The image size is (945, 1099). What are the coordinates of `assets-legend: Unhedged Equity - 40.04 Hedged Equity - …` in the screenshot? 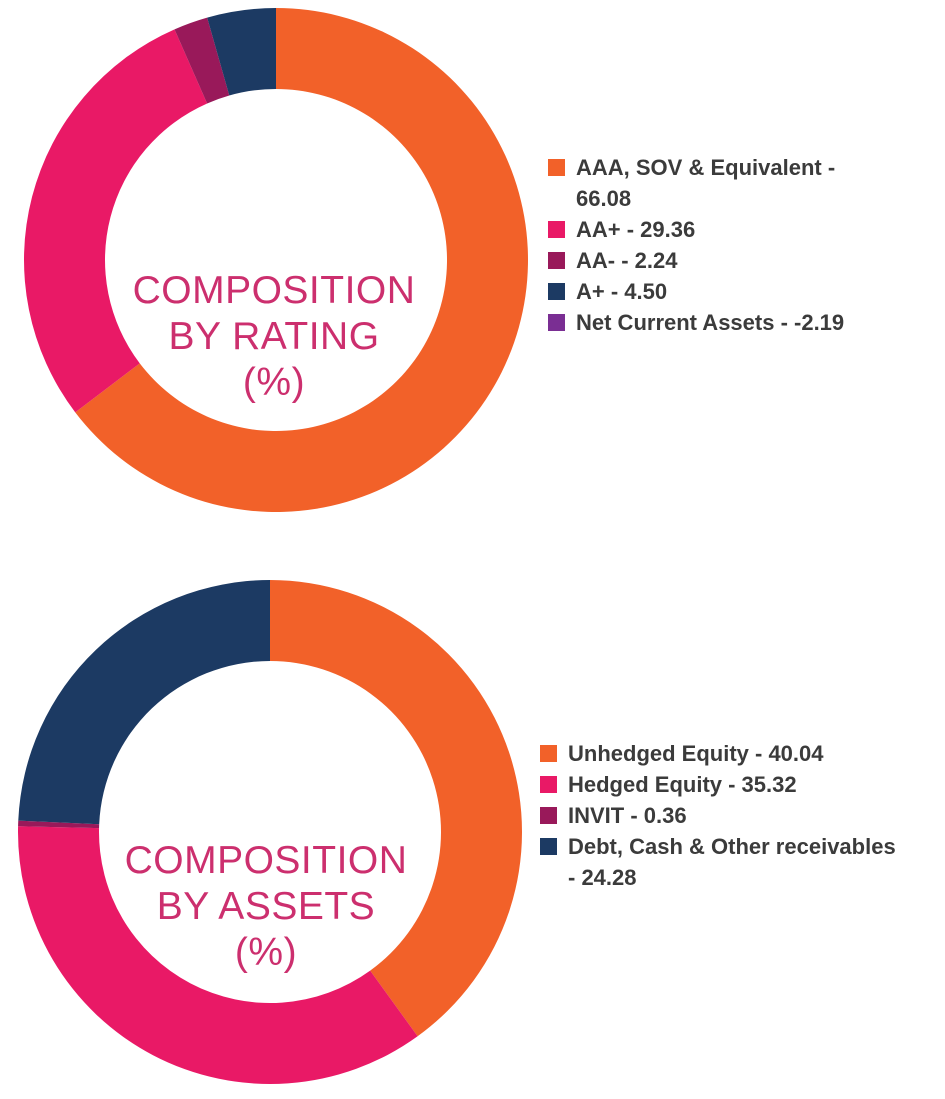 It's located at (740, 815).